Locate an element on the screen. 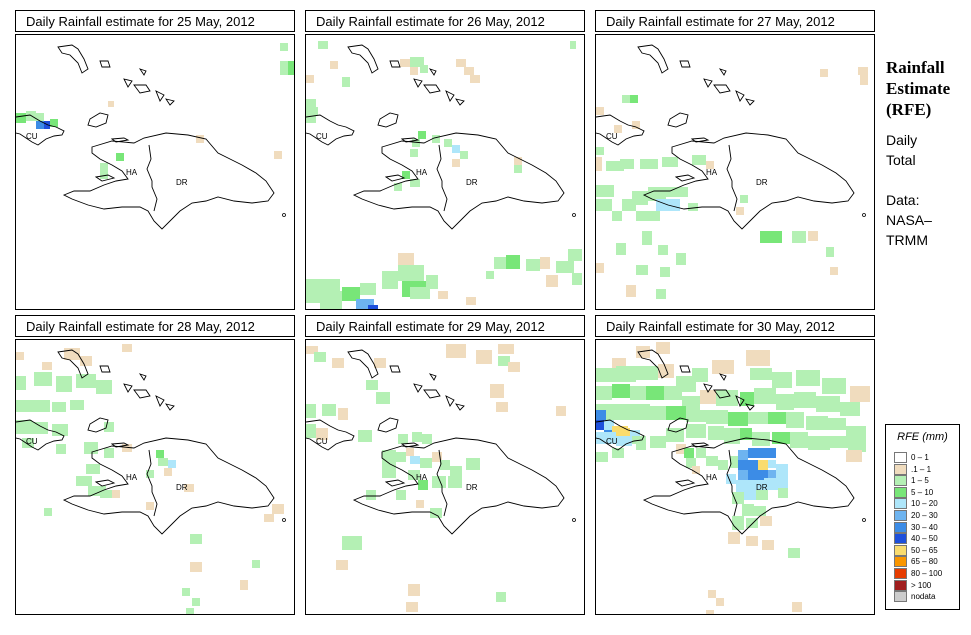  legend-label: 0 – 1 is located at coordinates (920, 457).